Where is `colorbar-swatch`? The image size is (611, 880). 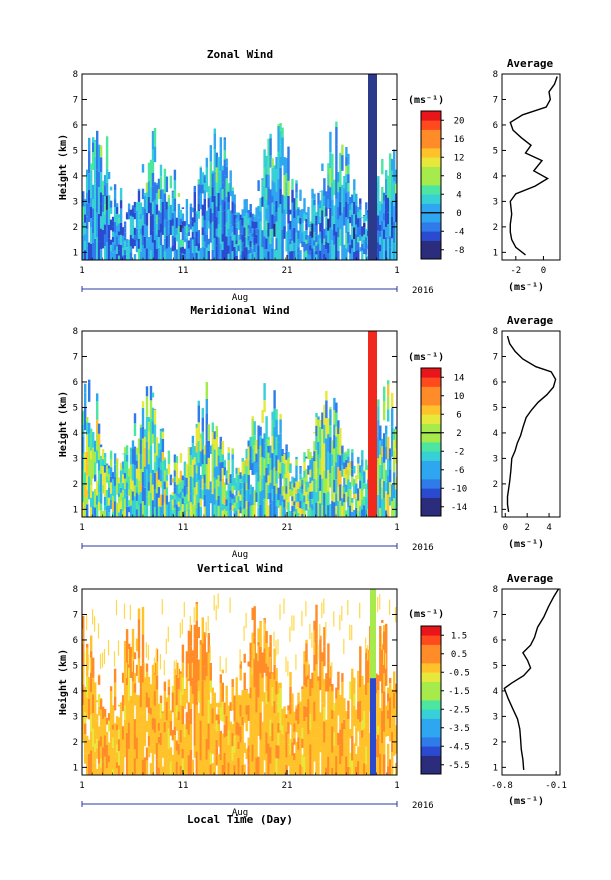
colorbar-swatch is located at coordinates (431, 428).